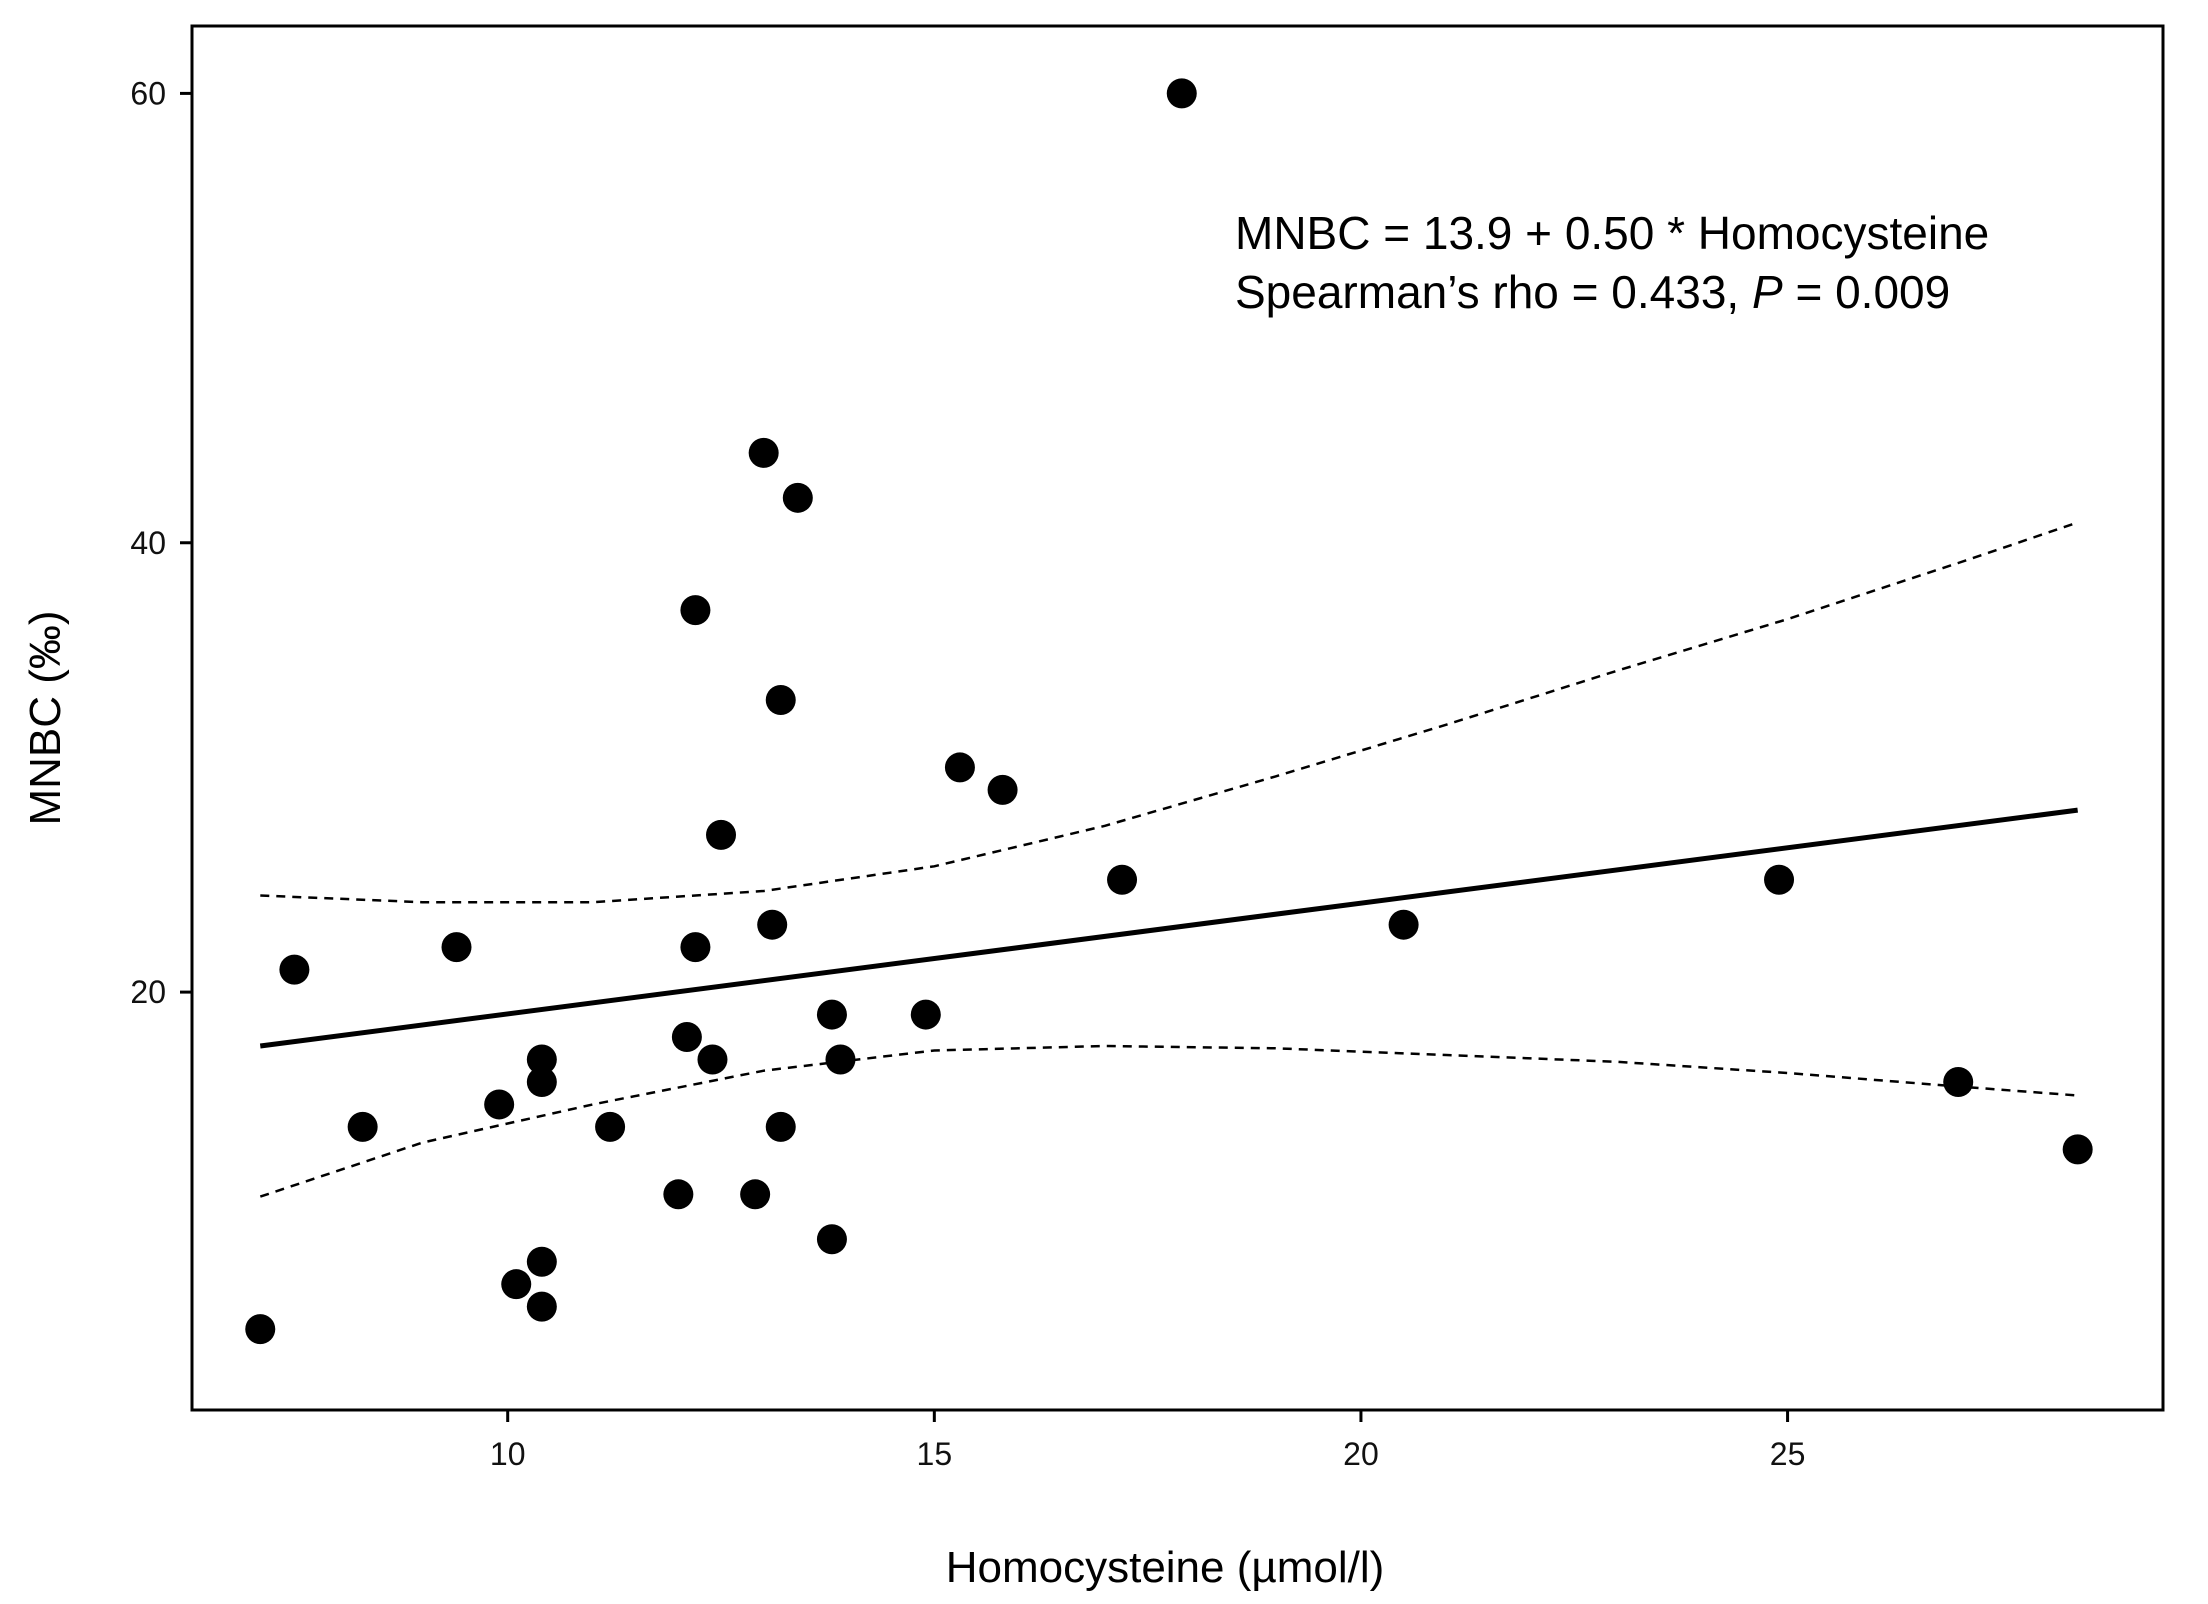  Describe the element at coordinates (1165, 1567) in the screenshot. I see `x-axis-title: Homocysteine (µmol/l)` at that location.